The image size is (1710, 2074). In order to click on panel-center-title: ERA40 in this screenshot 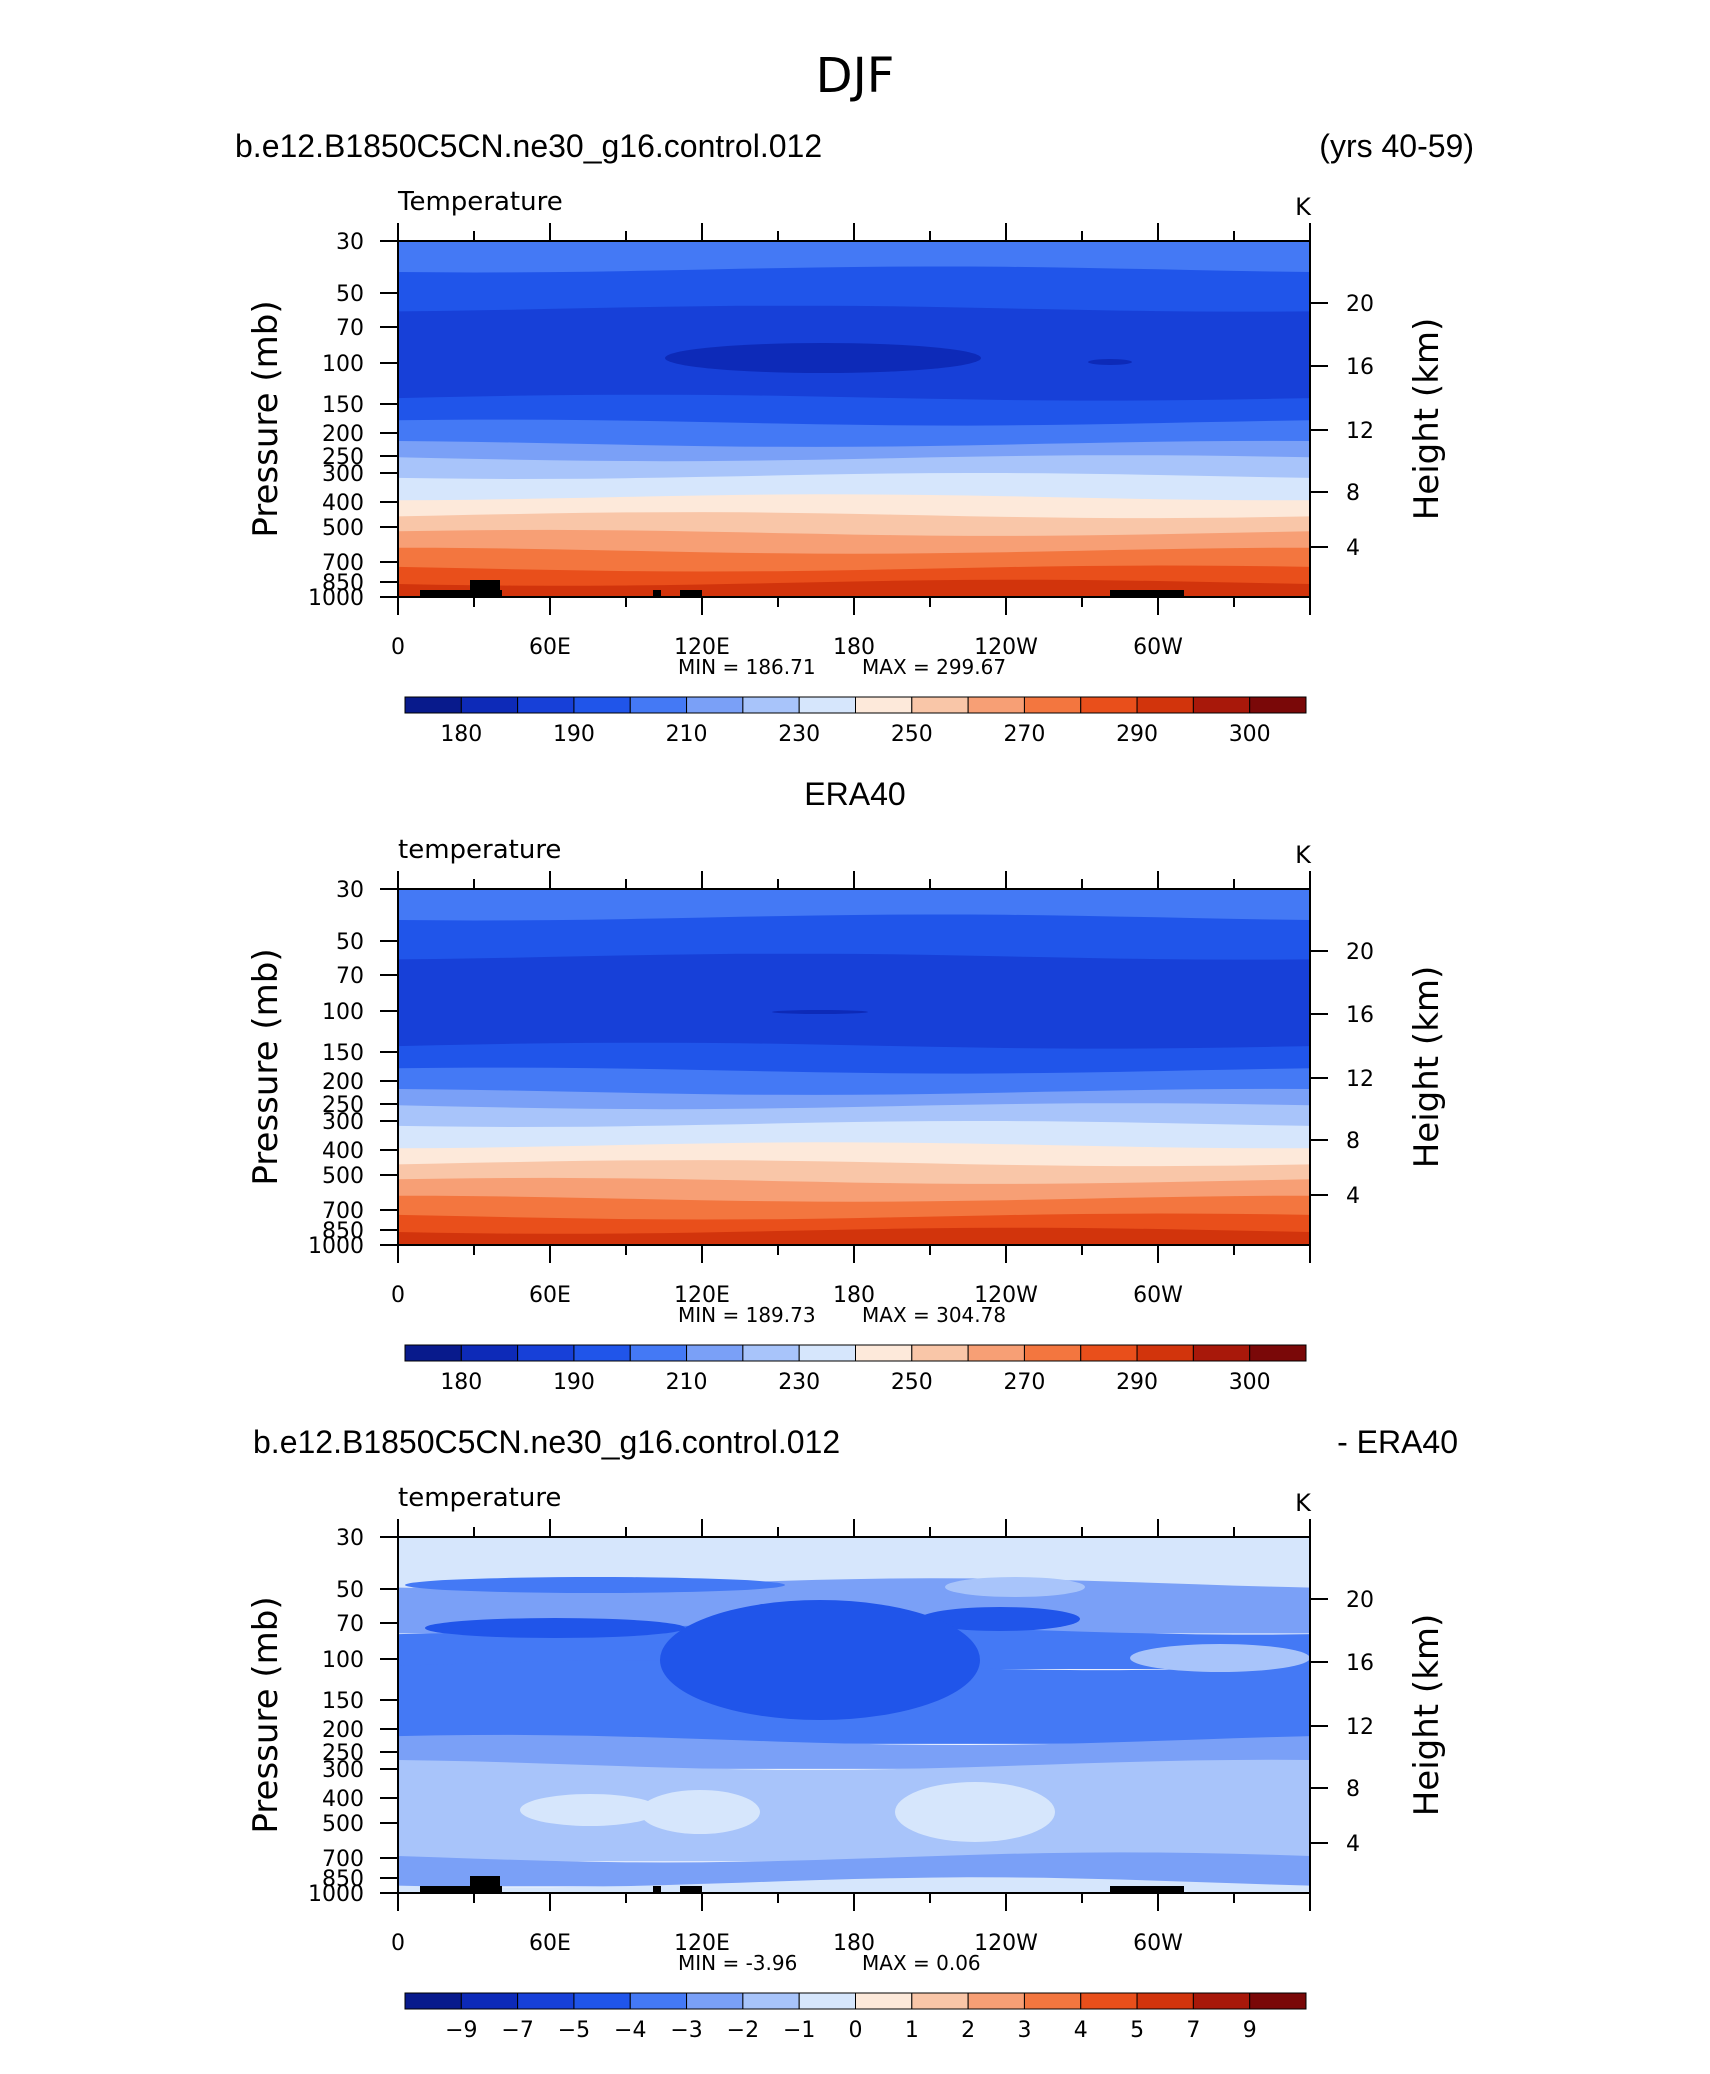, I will do `click(854, 794)`.